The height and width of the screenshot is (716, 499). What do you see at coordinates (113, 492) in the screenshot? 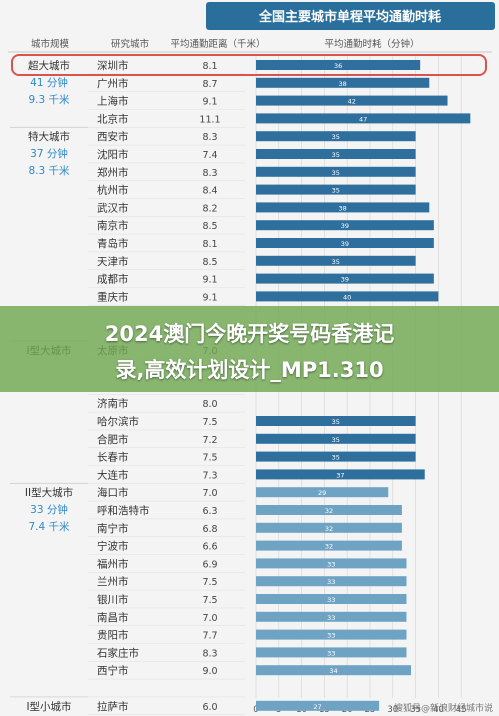
I see `row-city: 海口市` at bounding box center [113, 492].